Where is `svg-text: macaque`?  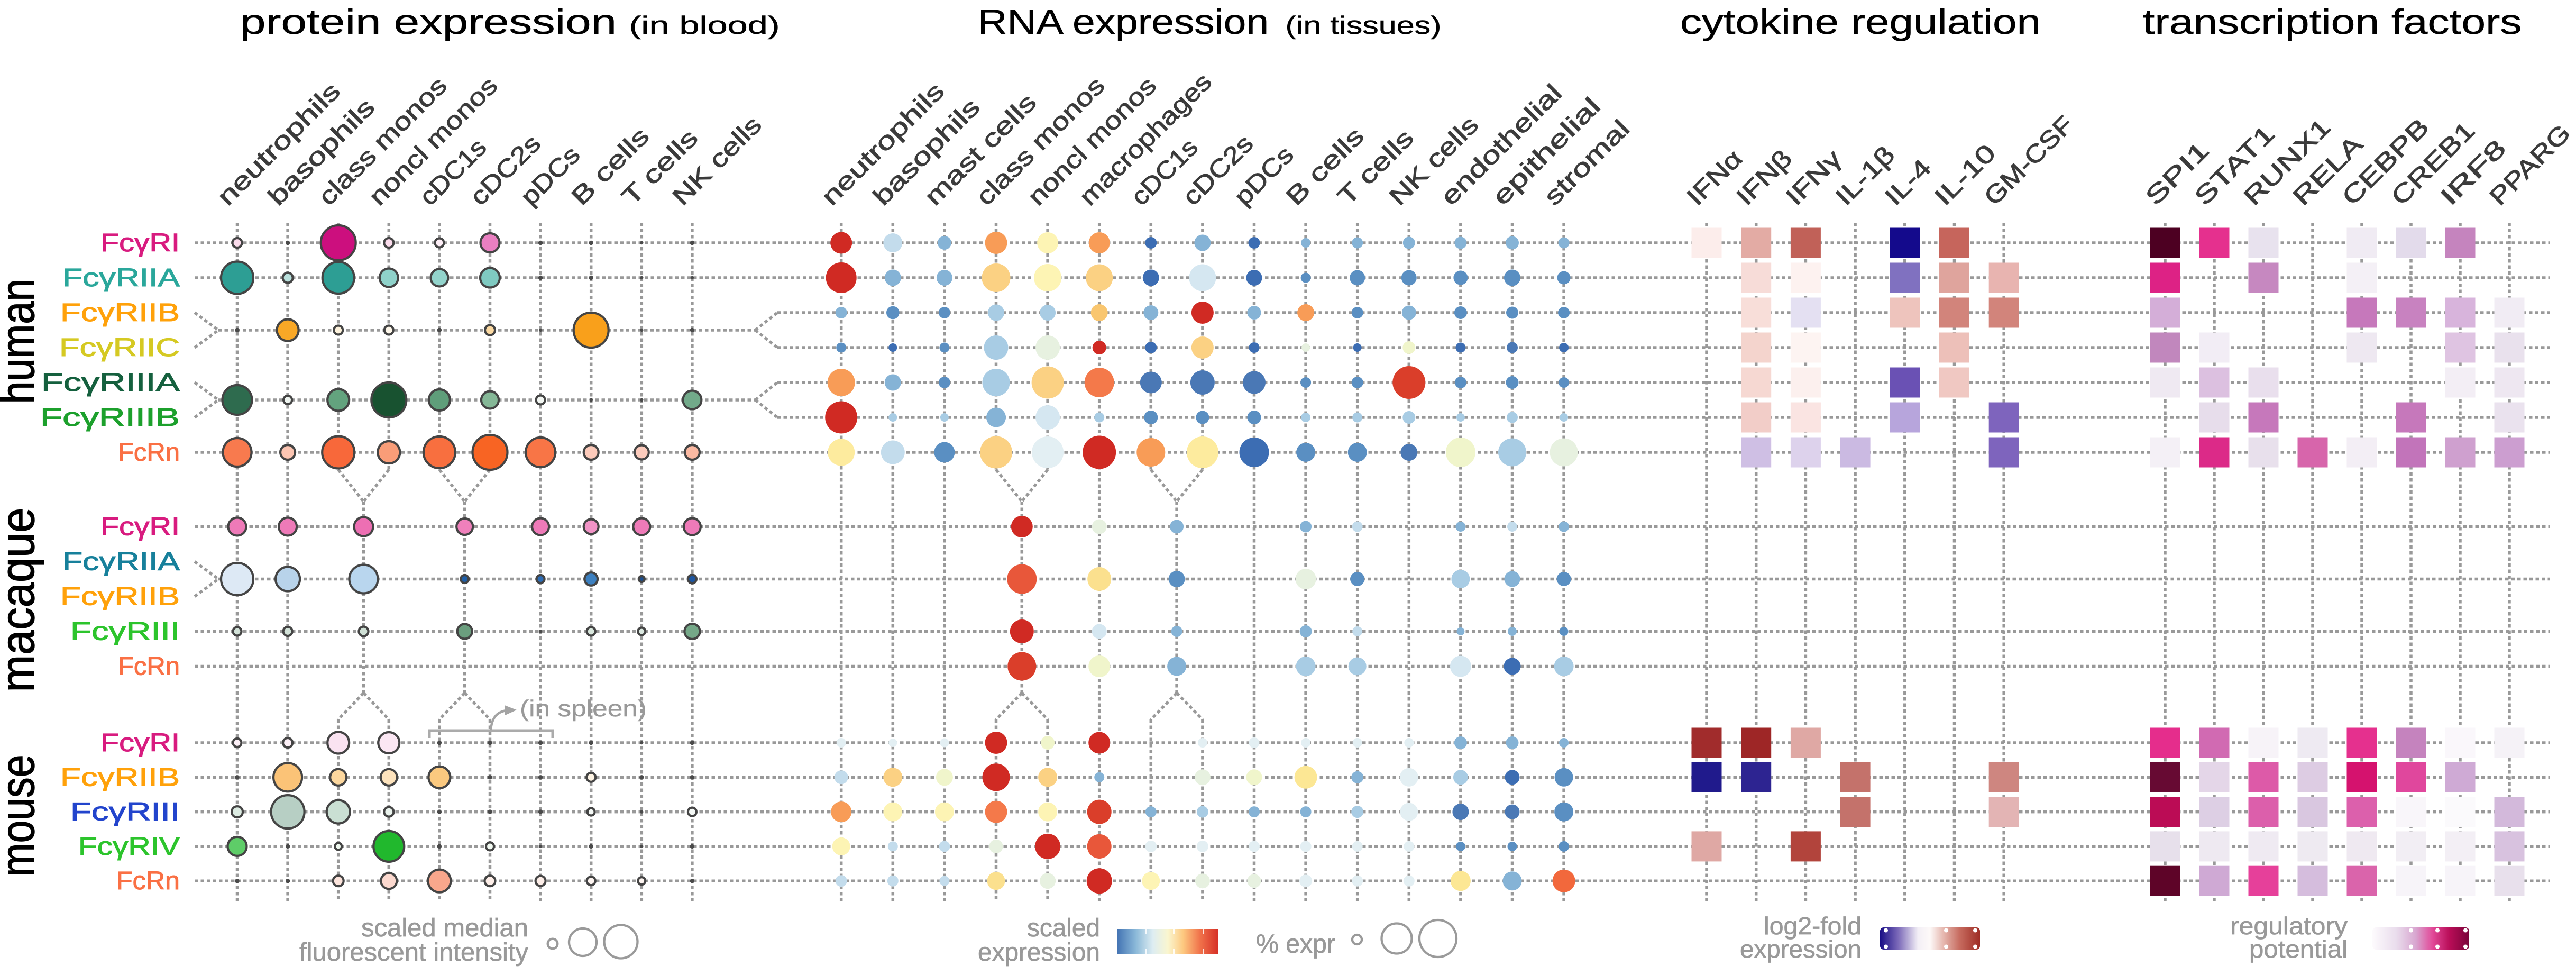
svg-text: macaque is located at coordinates (22, 600).